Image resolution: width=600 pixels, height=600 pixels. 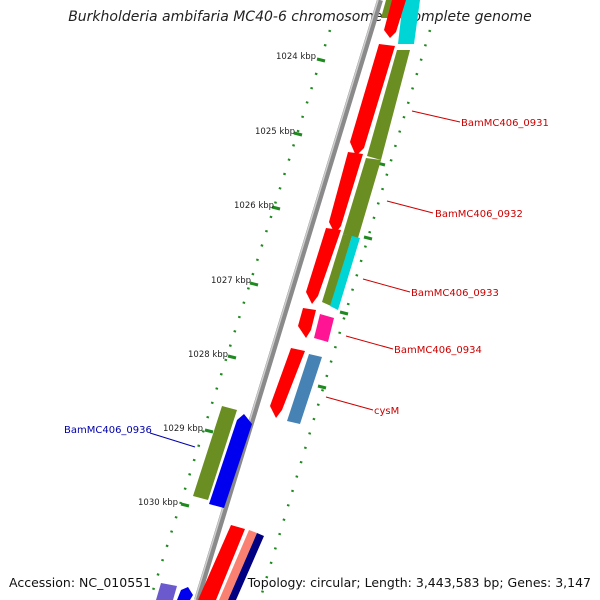 What do you see at coordinates (386, 411) in the screenshot?
I see `gene-label-cysM: cysM` at bounding box center [386, 411].